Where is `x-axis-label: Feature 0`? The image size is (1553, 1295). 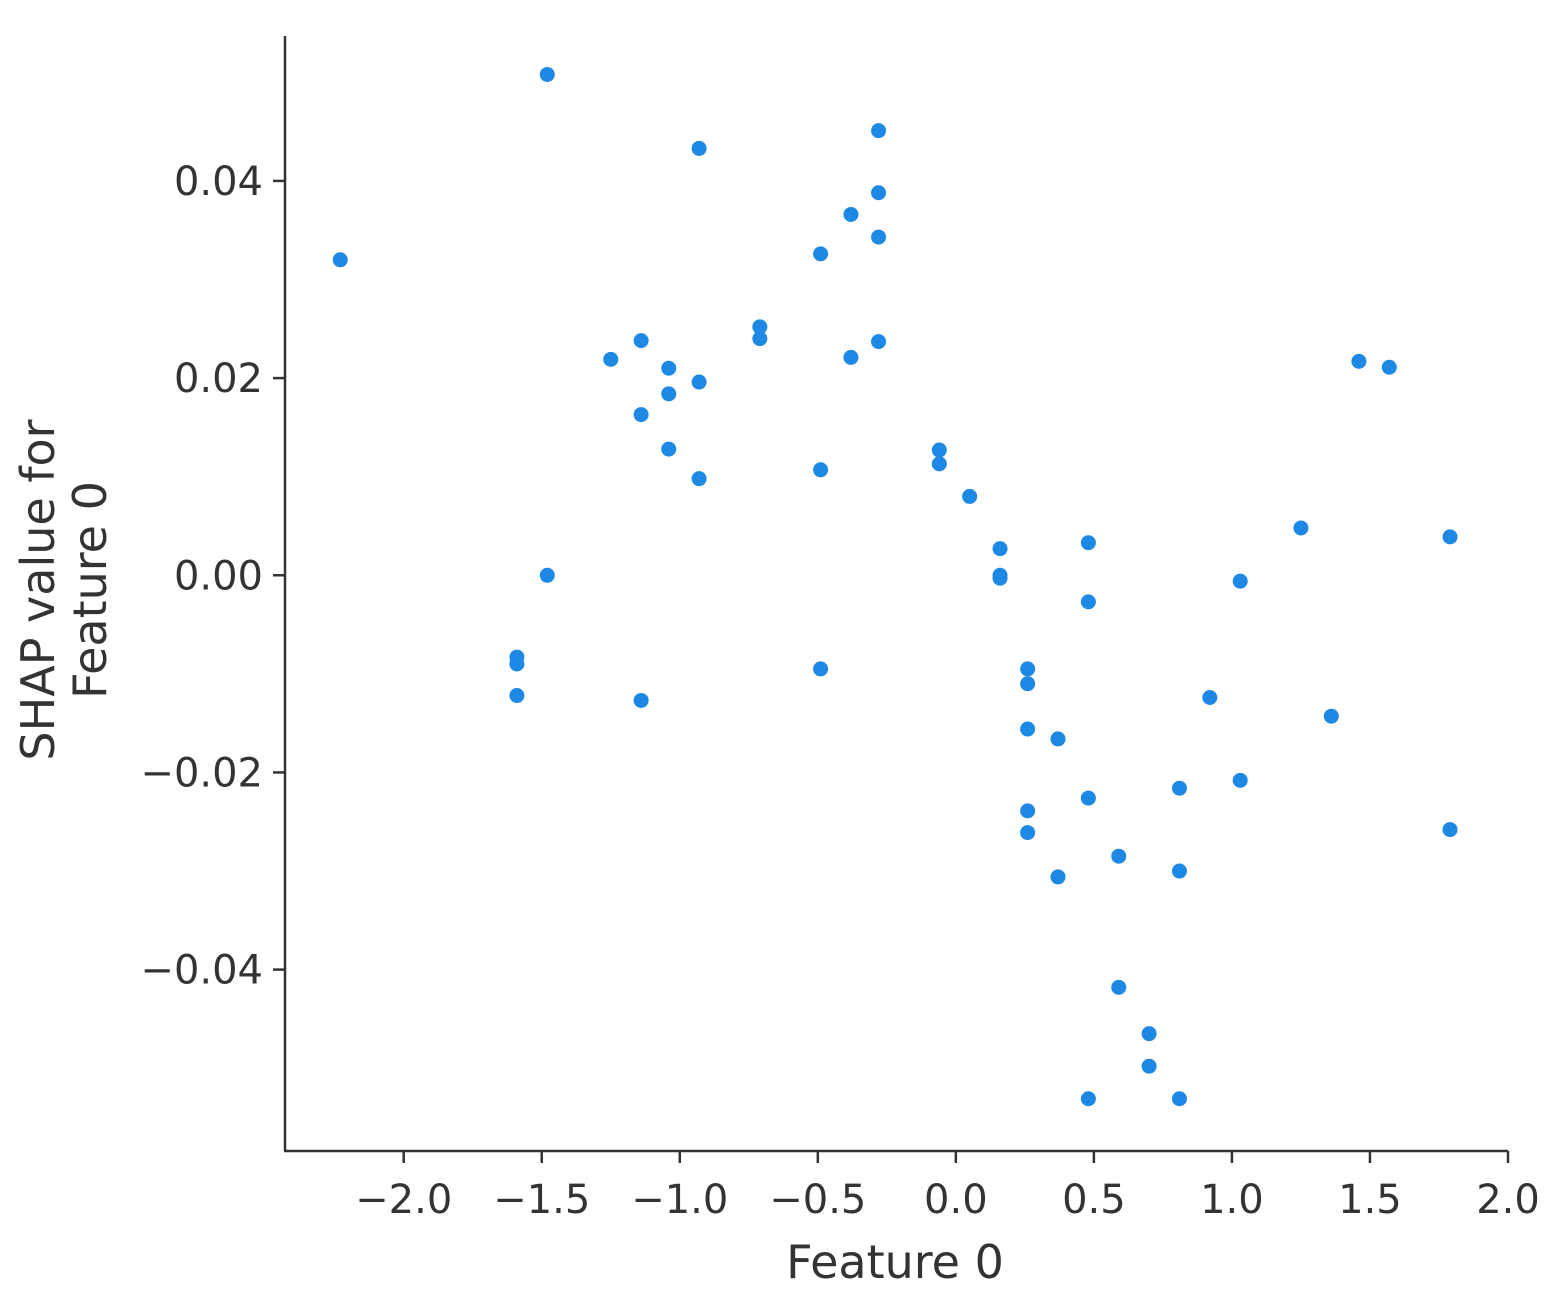 x-axis-label: Feature 0 is located at coordinates (895, 1262).